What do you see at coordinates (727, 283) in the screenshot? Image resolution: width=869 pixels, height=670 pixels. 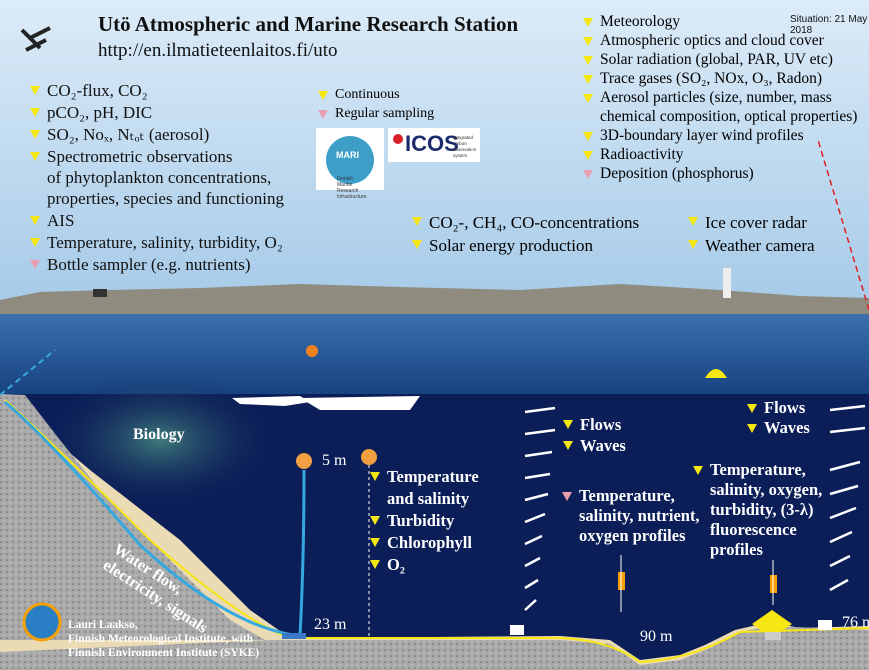 I see `lighthouse` at bounding box center [727, 283].